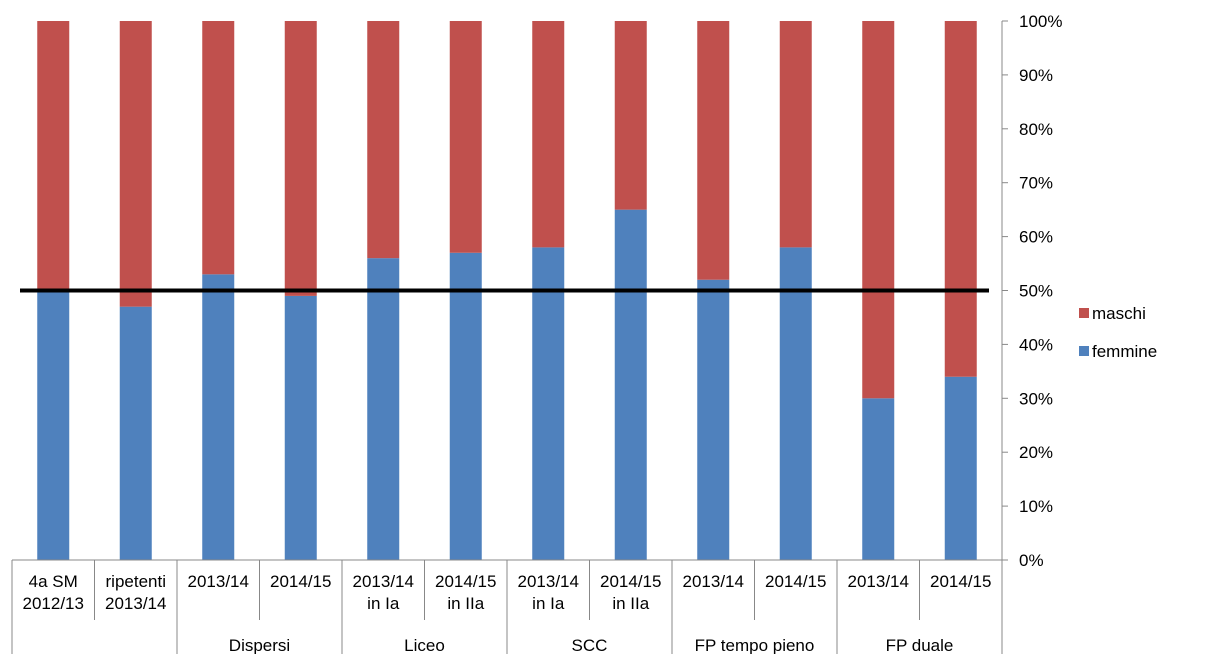 The height and width of the screenshot is (654, 1207). Describe the element at coordinates (1036, 291) in the screenshot. I see `y-tick-label: 50%` at that location.